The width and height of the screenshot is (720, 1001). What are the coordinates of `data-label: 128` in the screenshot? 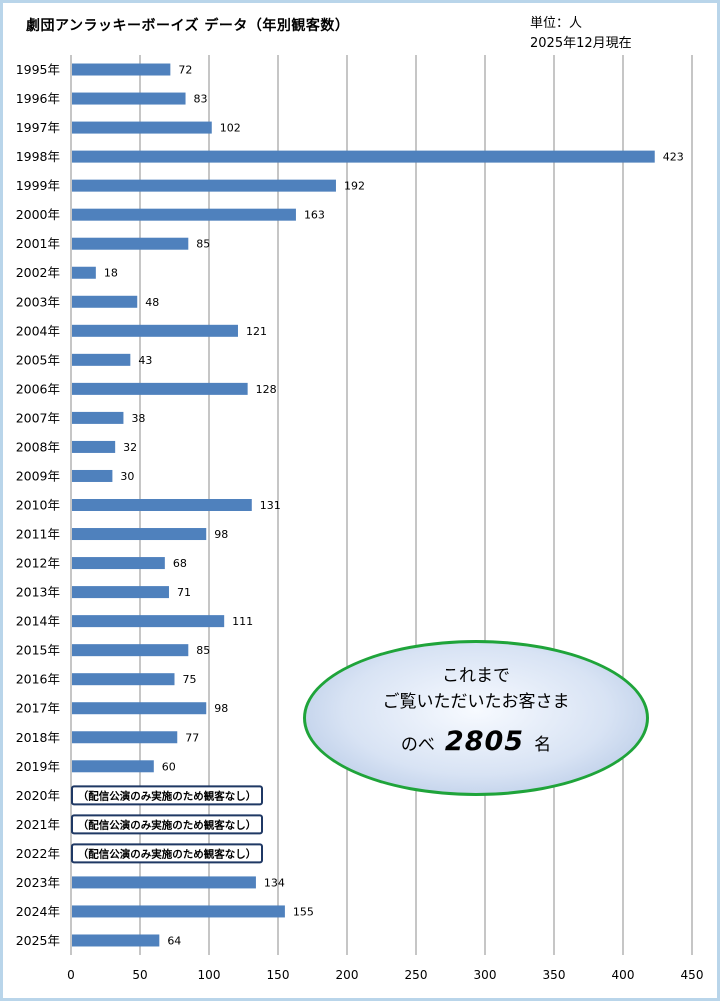 It's located at (266, 389).